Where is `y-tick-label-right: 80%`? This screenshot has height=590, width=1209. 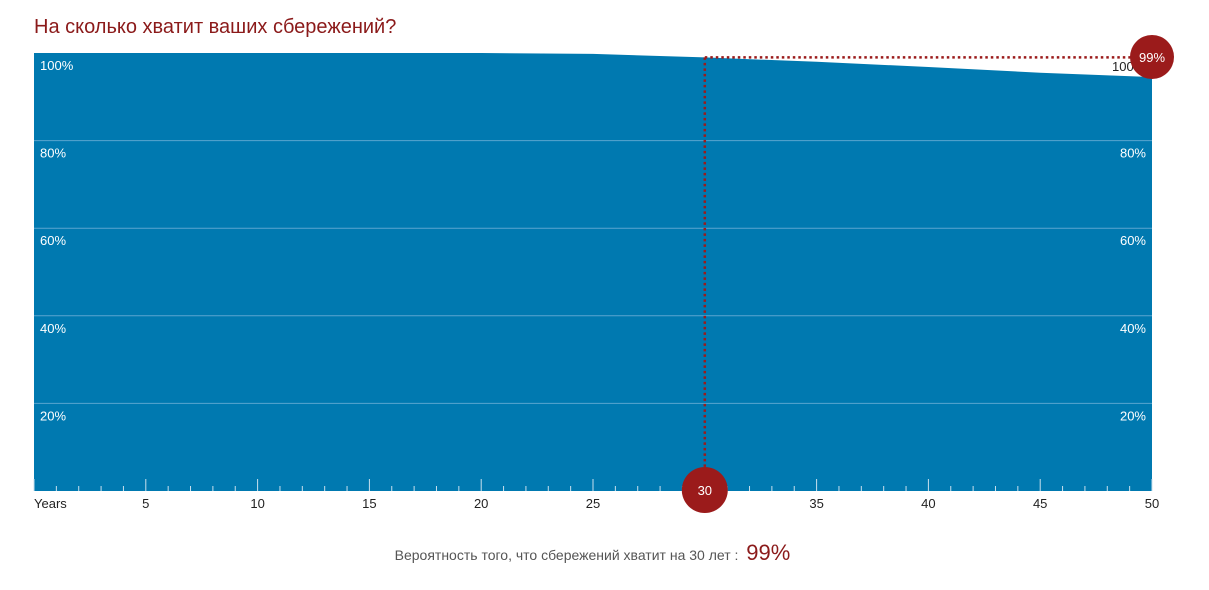
y-tick-label-right: 80% is located at coordinates (1133, 153).